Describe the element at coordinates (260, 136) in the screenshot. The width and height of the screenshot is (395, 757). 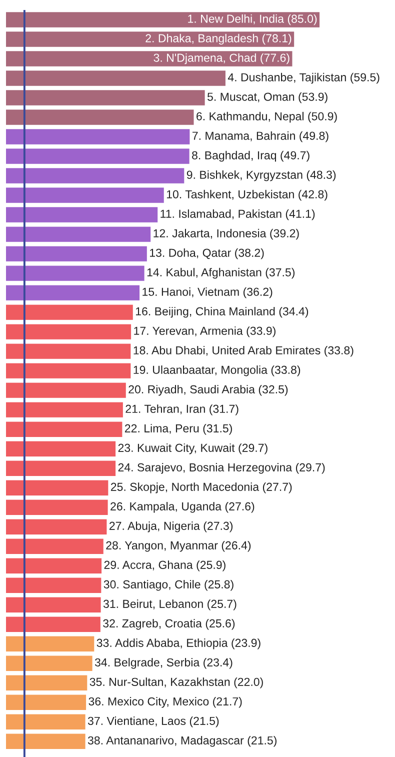
I see `data-label: 7. Manama, Bahrain (49.8)` at that location.